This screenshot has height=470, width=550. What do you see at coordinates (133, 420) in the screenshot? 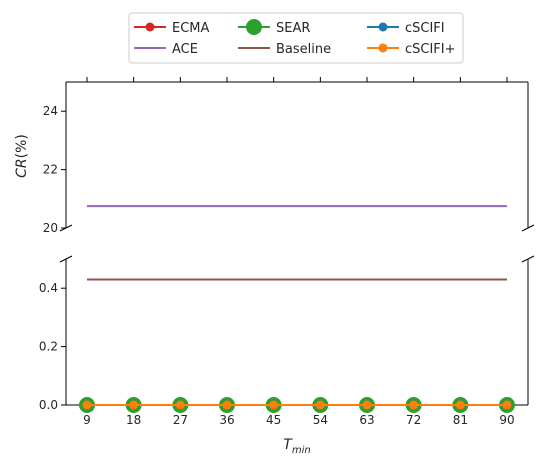
I see `x-tick-label: 18` at bounding box center [133, 420].